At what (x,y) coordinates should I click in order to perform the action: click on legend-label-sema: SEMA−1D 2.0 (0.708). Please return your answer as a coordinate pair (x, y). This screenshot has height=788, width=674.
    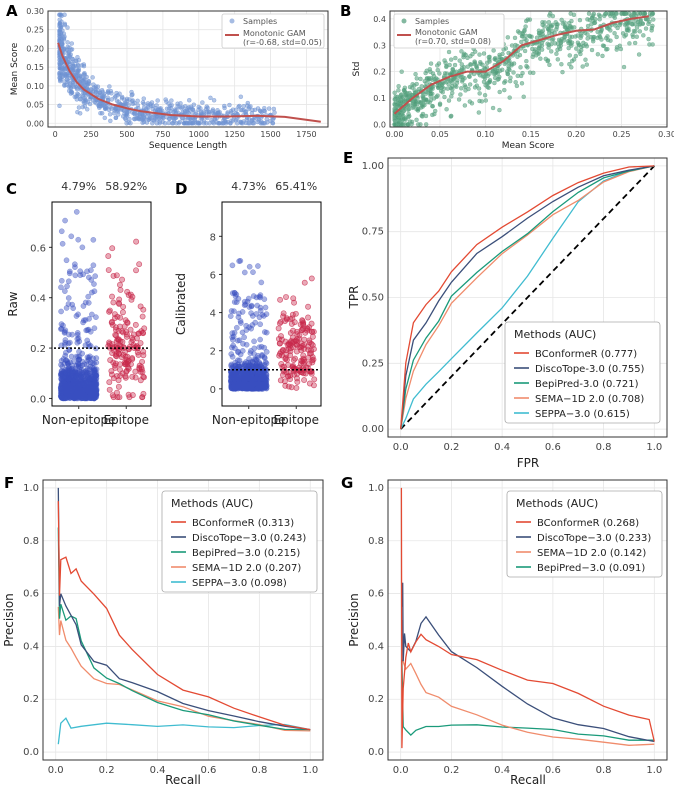
    Looking at the image, I should click on (589, 399).